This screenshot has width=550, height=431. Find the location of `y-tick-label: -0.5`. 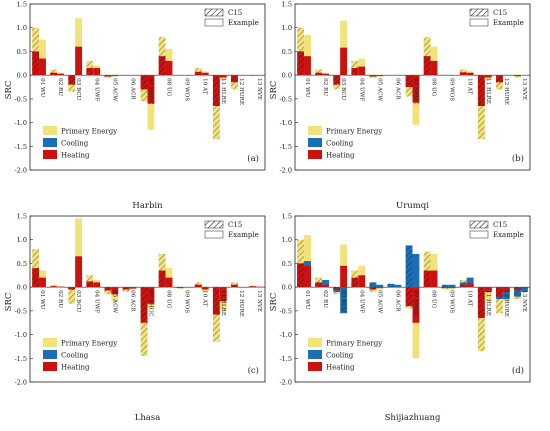

y-tick-label: -0.5 is located at coordinates (285, 311).